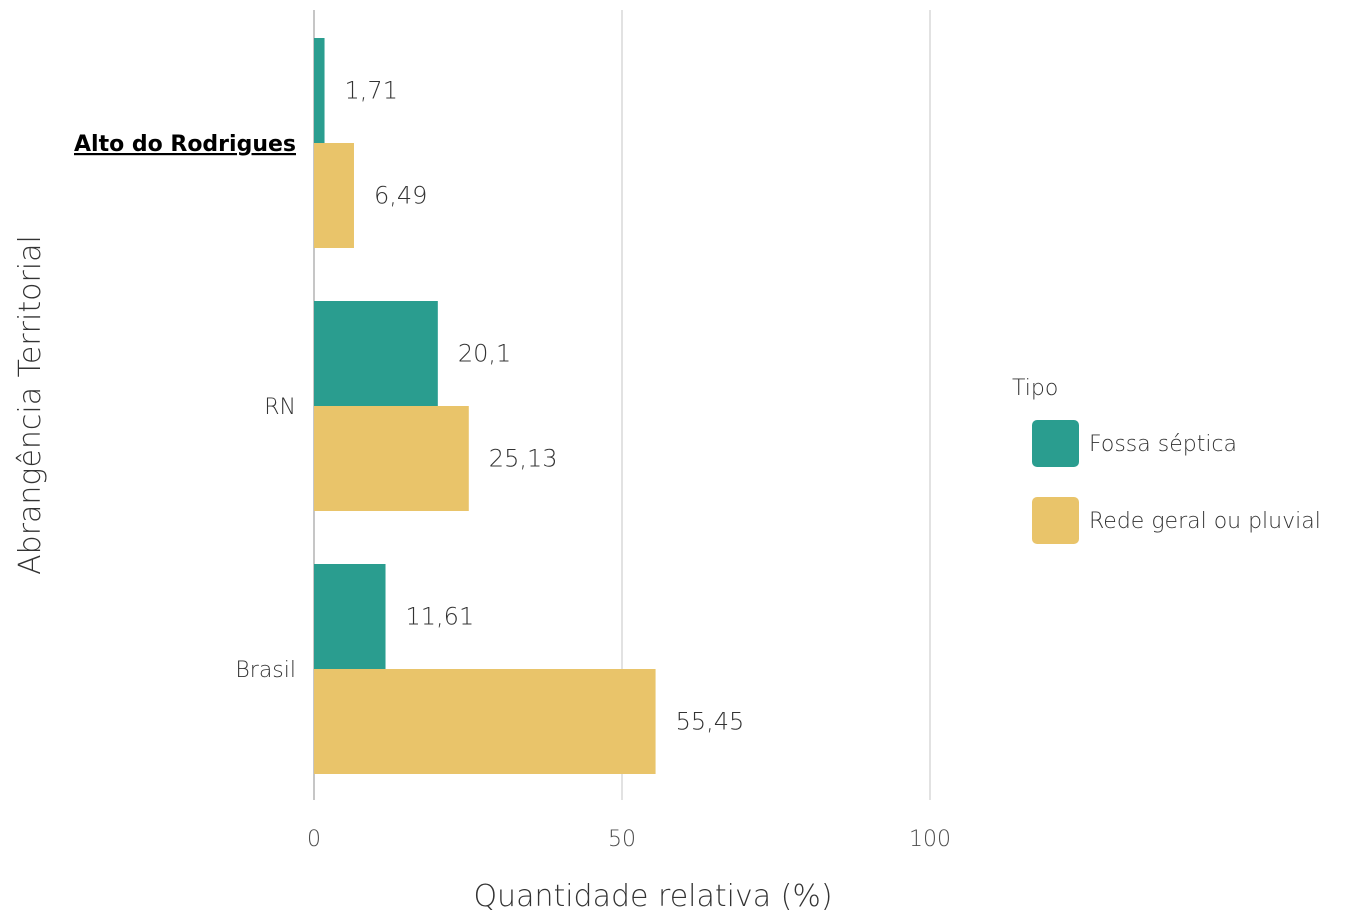 This screenshot has height=912, width=1351. What do you see at coordinates (371, 91) in the screenshot?
I see `data-label: 1,71` at bounding box center [371, 91].